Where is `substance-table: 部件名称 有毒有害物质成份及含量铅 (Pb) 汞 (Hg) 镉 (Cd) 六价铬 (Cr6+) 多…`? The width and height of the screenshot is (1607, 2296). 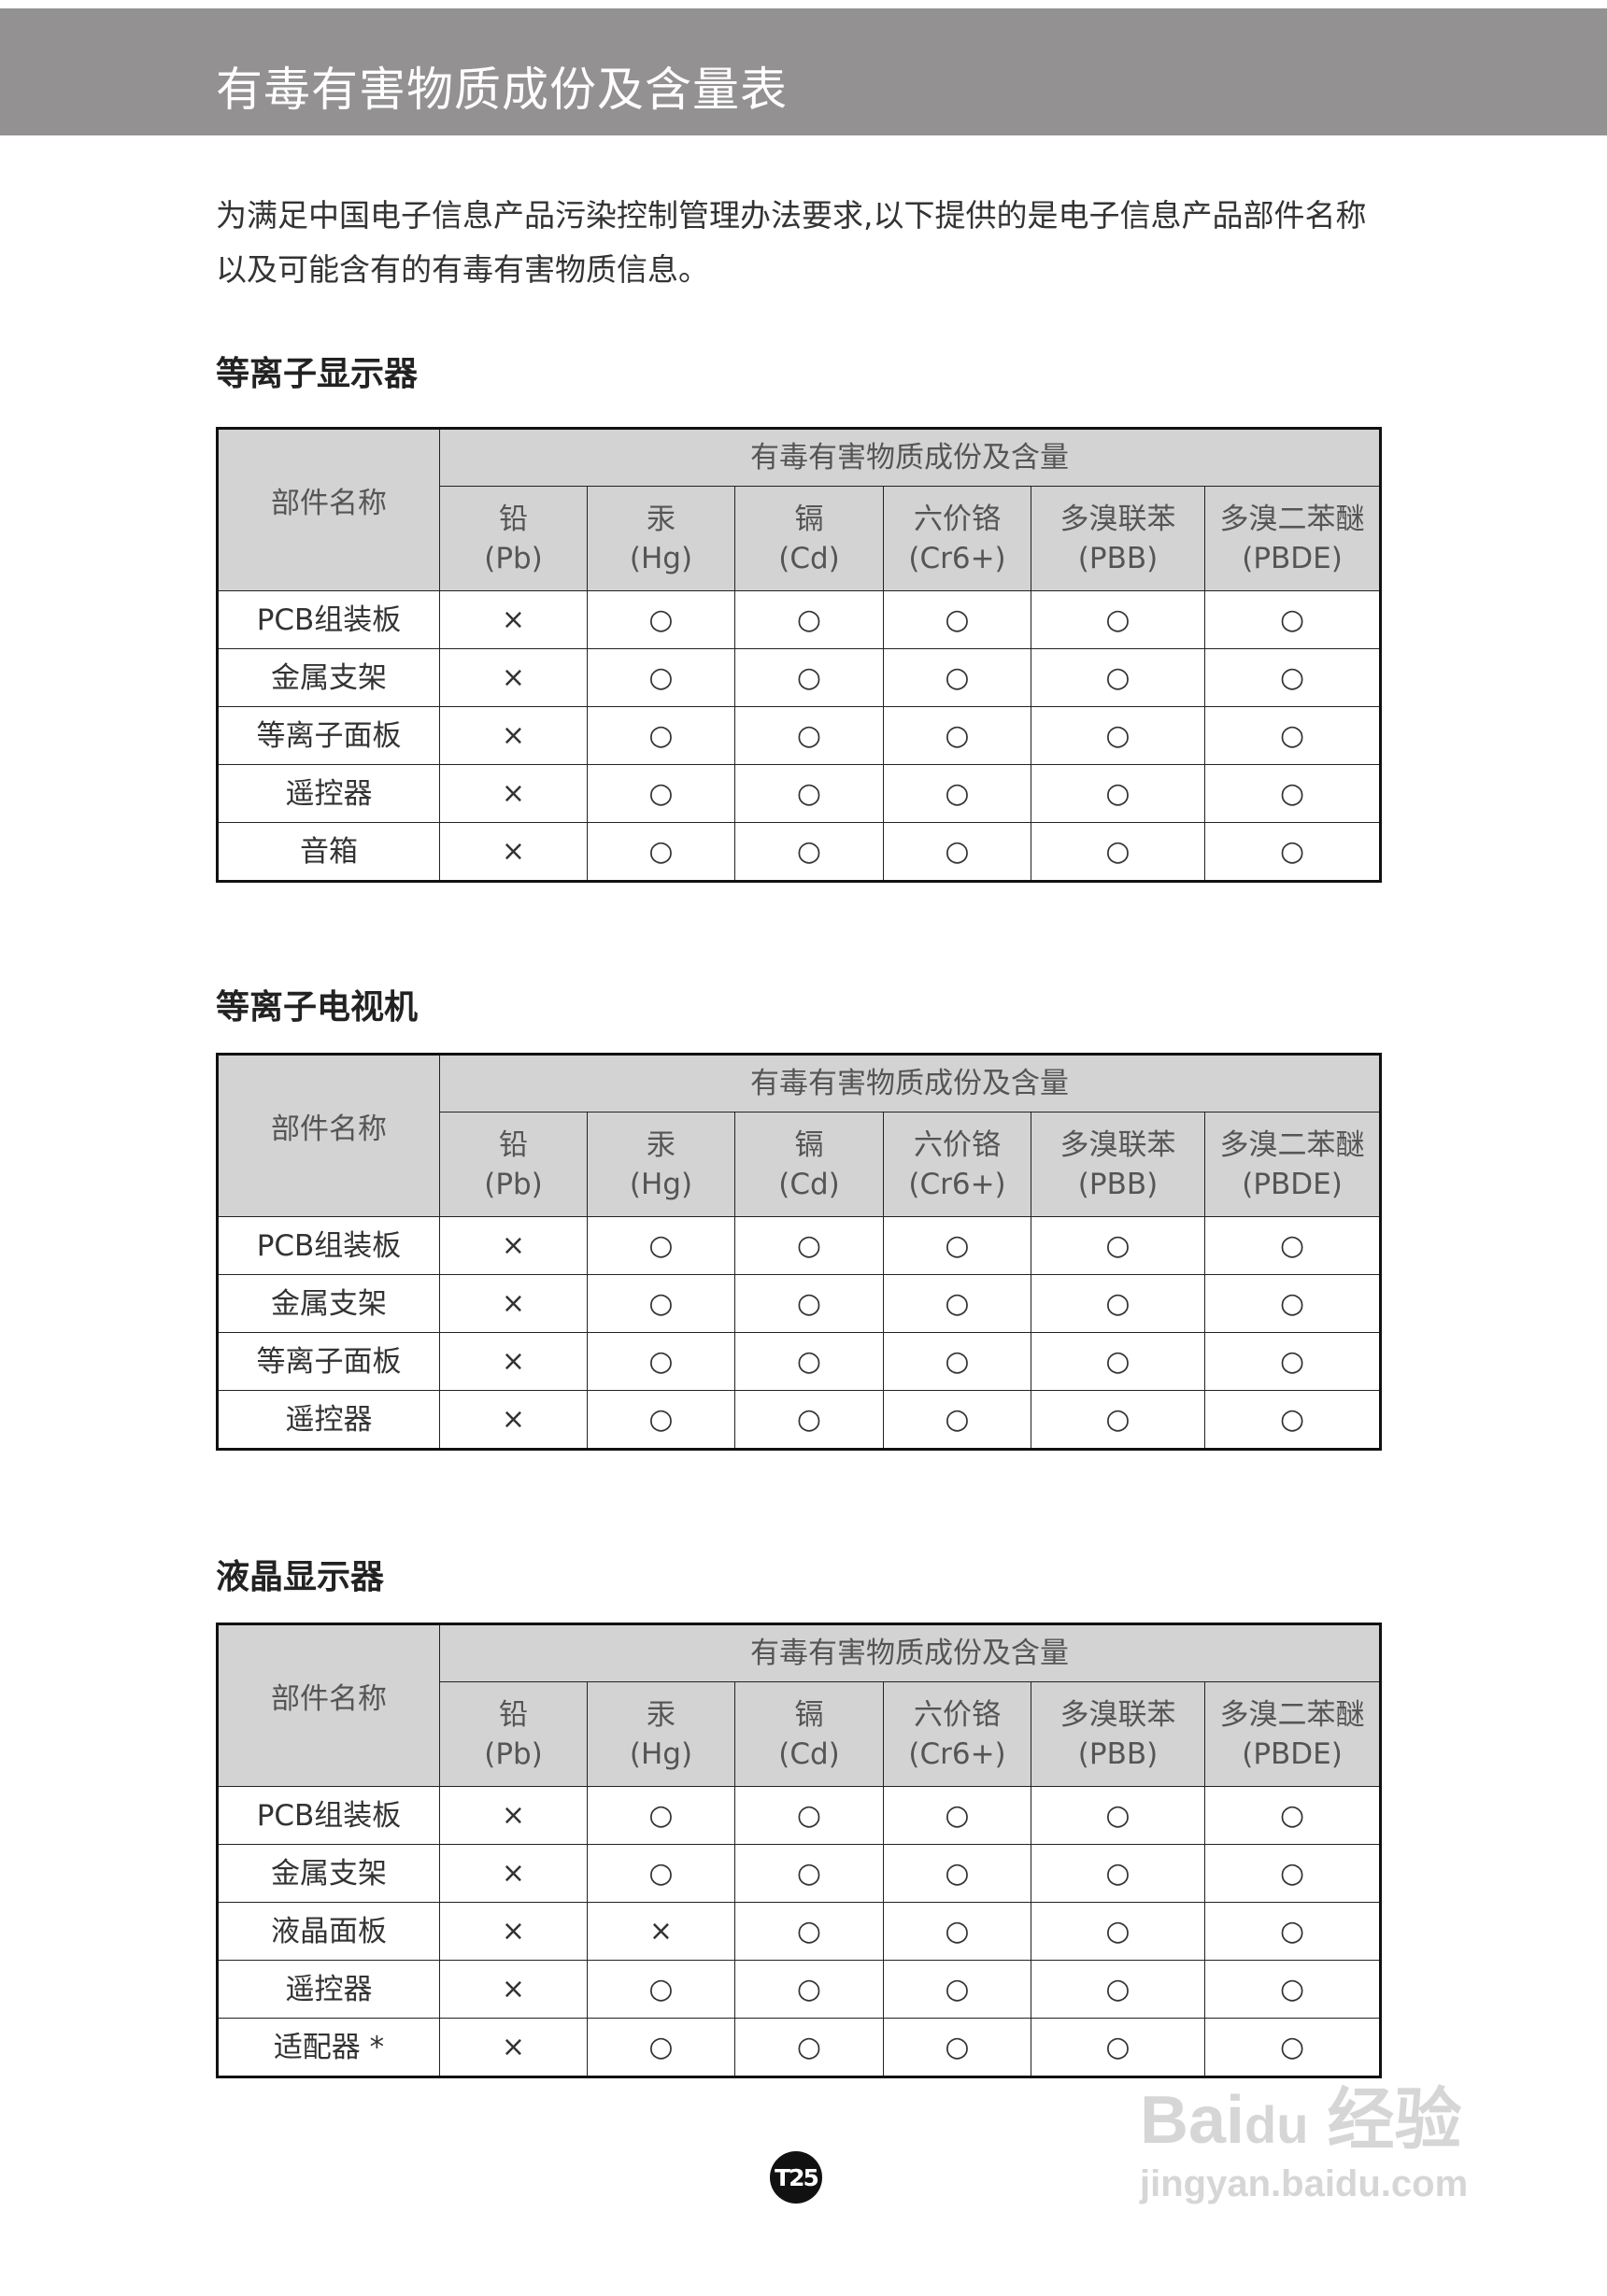 substance-table: 部件名称 有毒有害物质成份及含量铅 (Pb) 汞 (Hg) 镉 (Cd) 六价铬 (Cr6+) 多… is located at coordinates (799, 1252).